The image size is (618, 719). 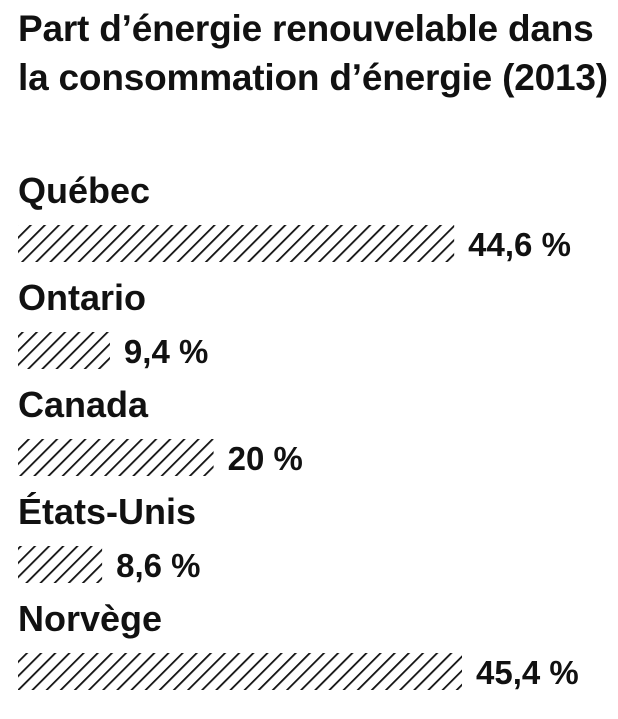 I want to click on value-label: 9,4 %, so click(x=166, y=351).